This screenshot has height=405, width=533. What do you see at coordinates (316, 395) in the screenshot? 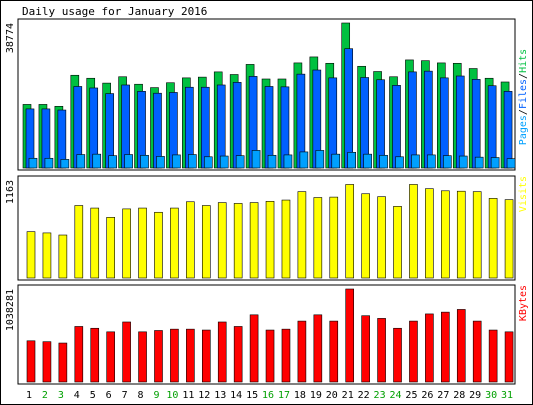
I see `x-tick-label: 19` at bounding box center [316, 395].